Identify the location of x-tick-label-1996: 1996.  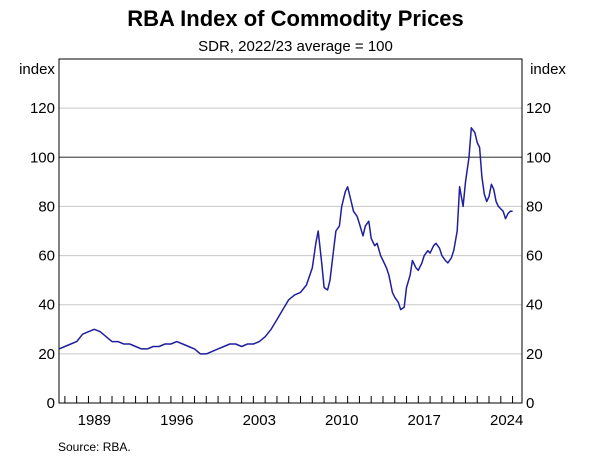
(176, 420).